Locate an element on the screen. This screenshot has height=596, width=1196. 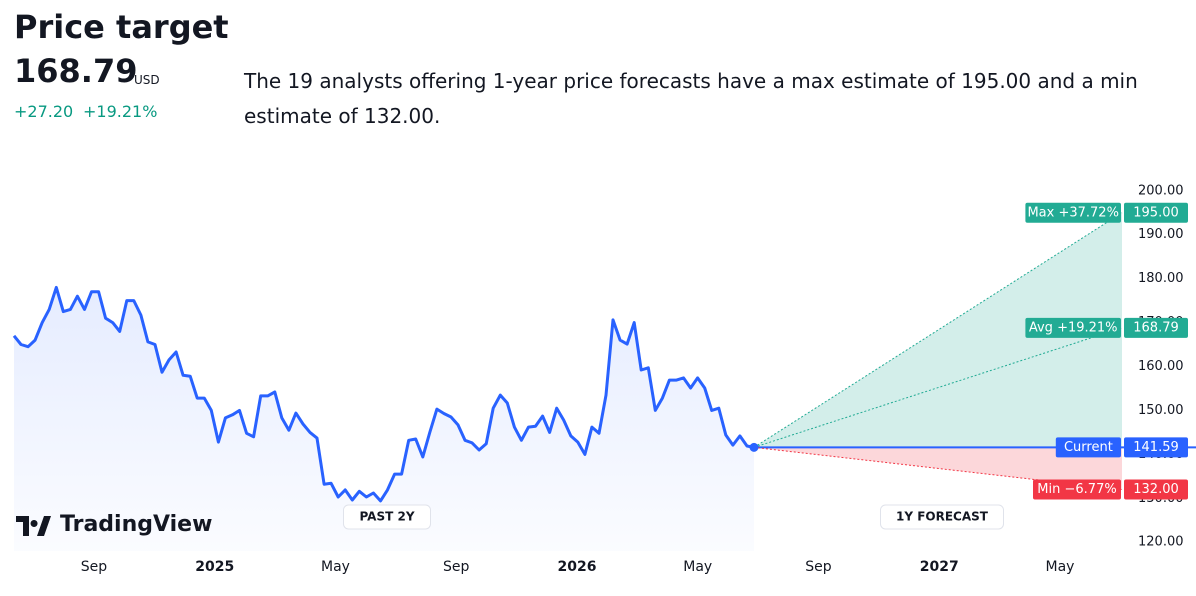
x-tick-label: 2026 is located at coordinates (577, 567).